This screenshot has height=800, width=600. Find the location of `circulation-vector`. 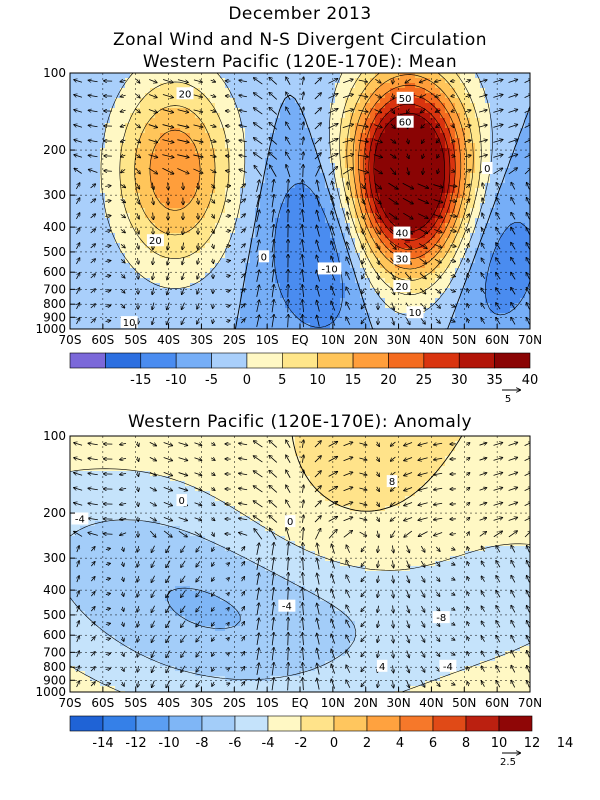

circulation-vector is located at coordinates (93, 231).